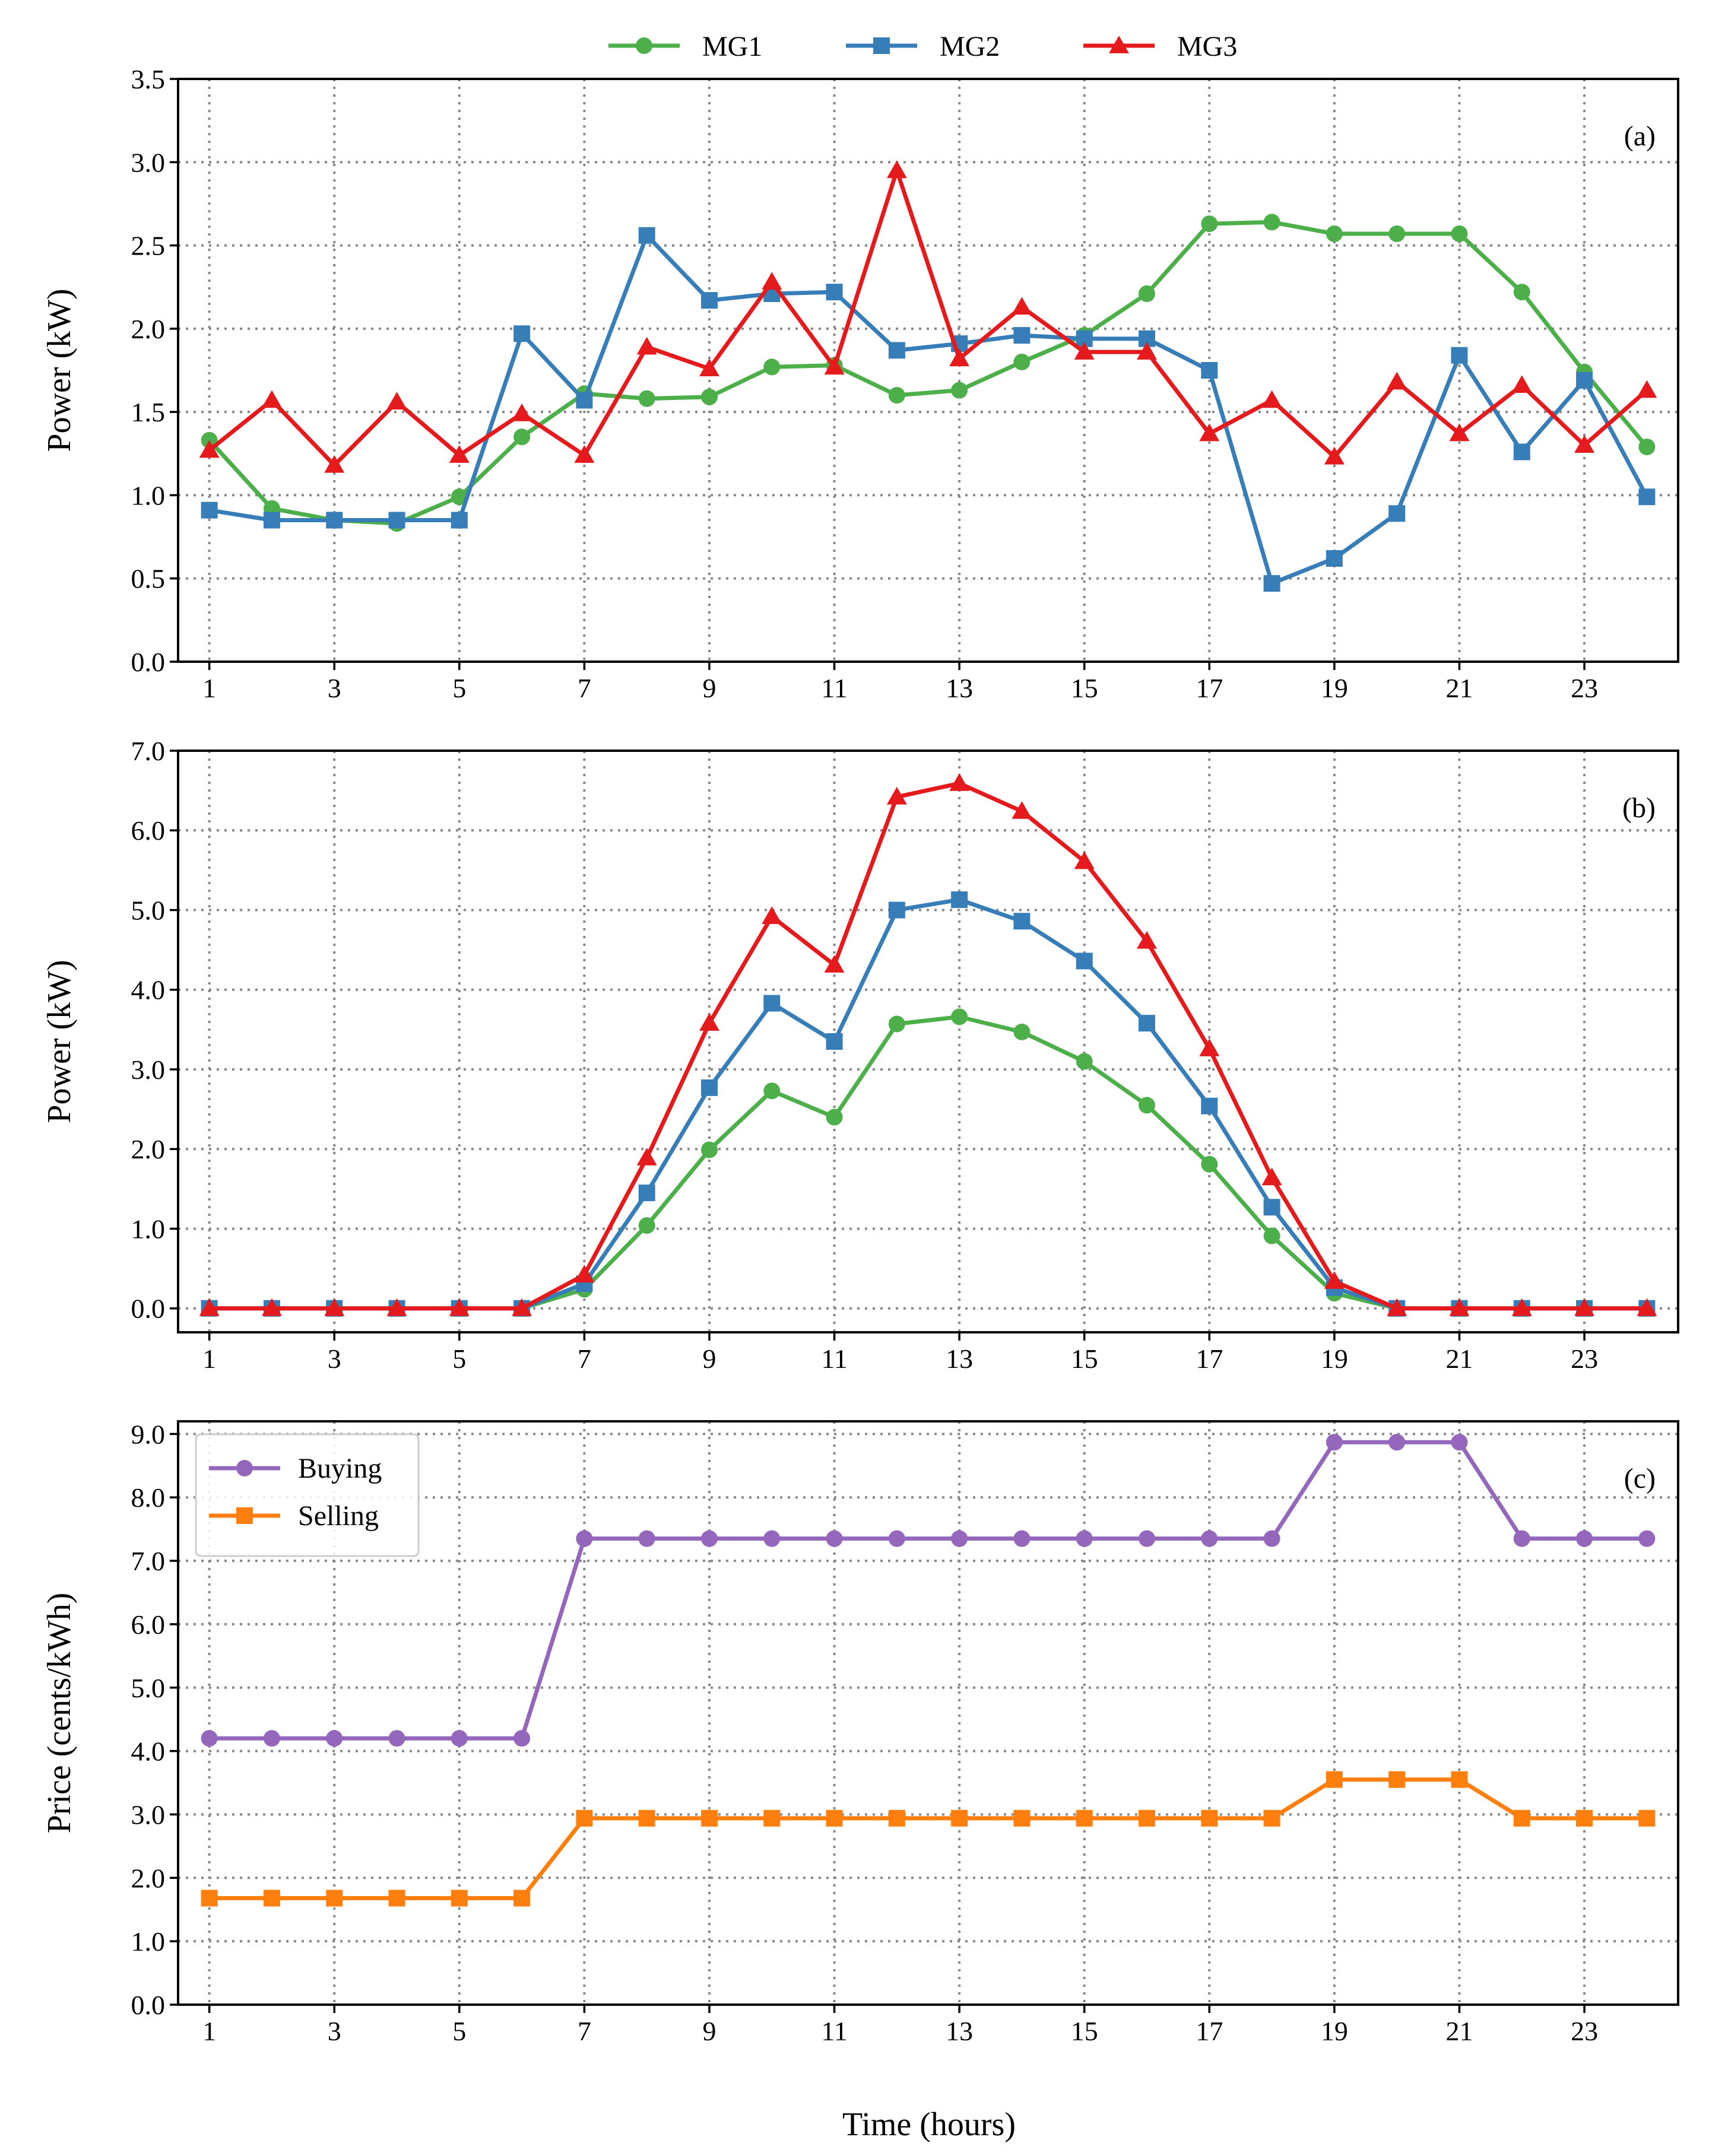 The image size is (1709, 2156). I want to click on y-tick-label: 4.0, so click(148, 1751).